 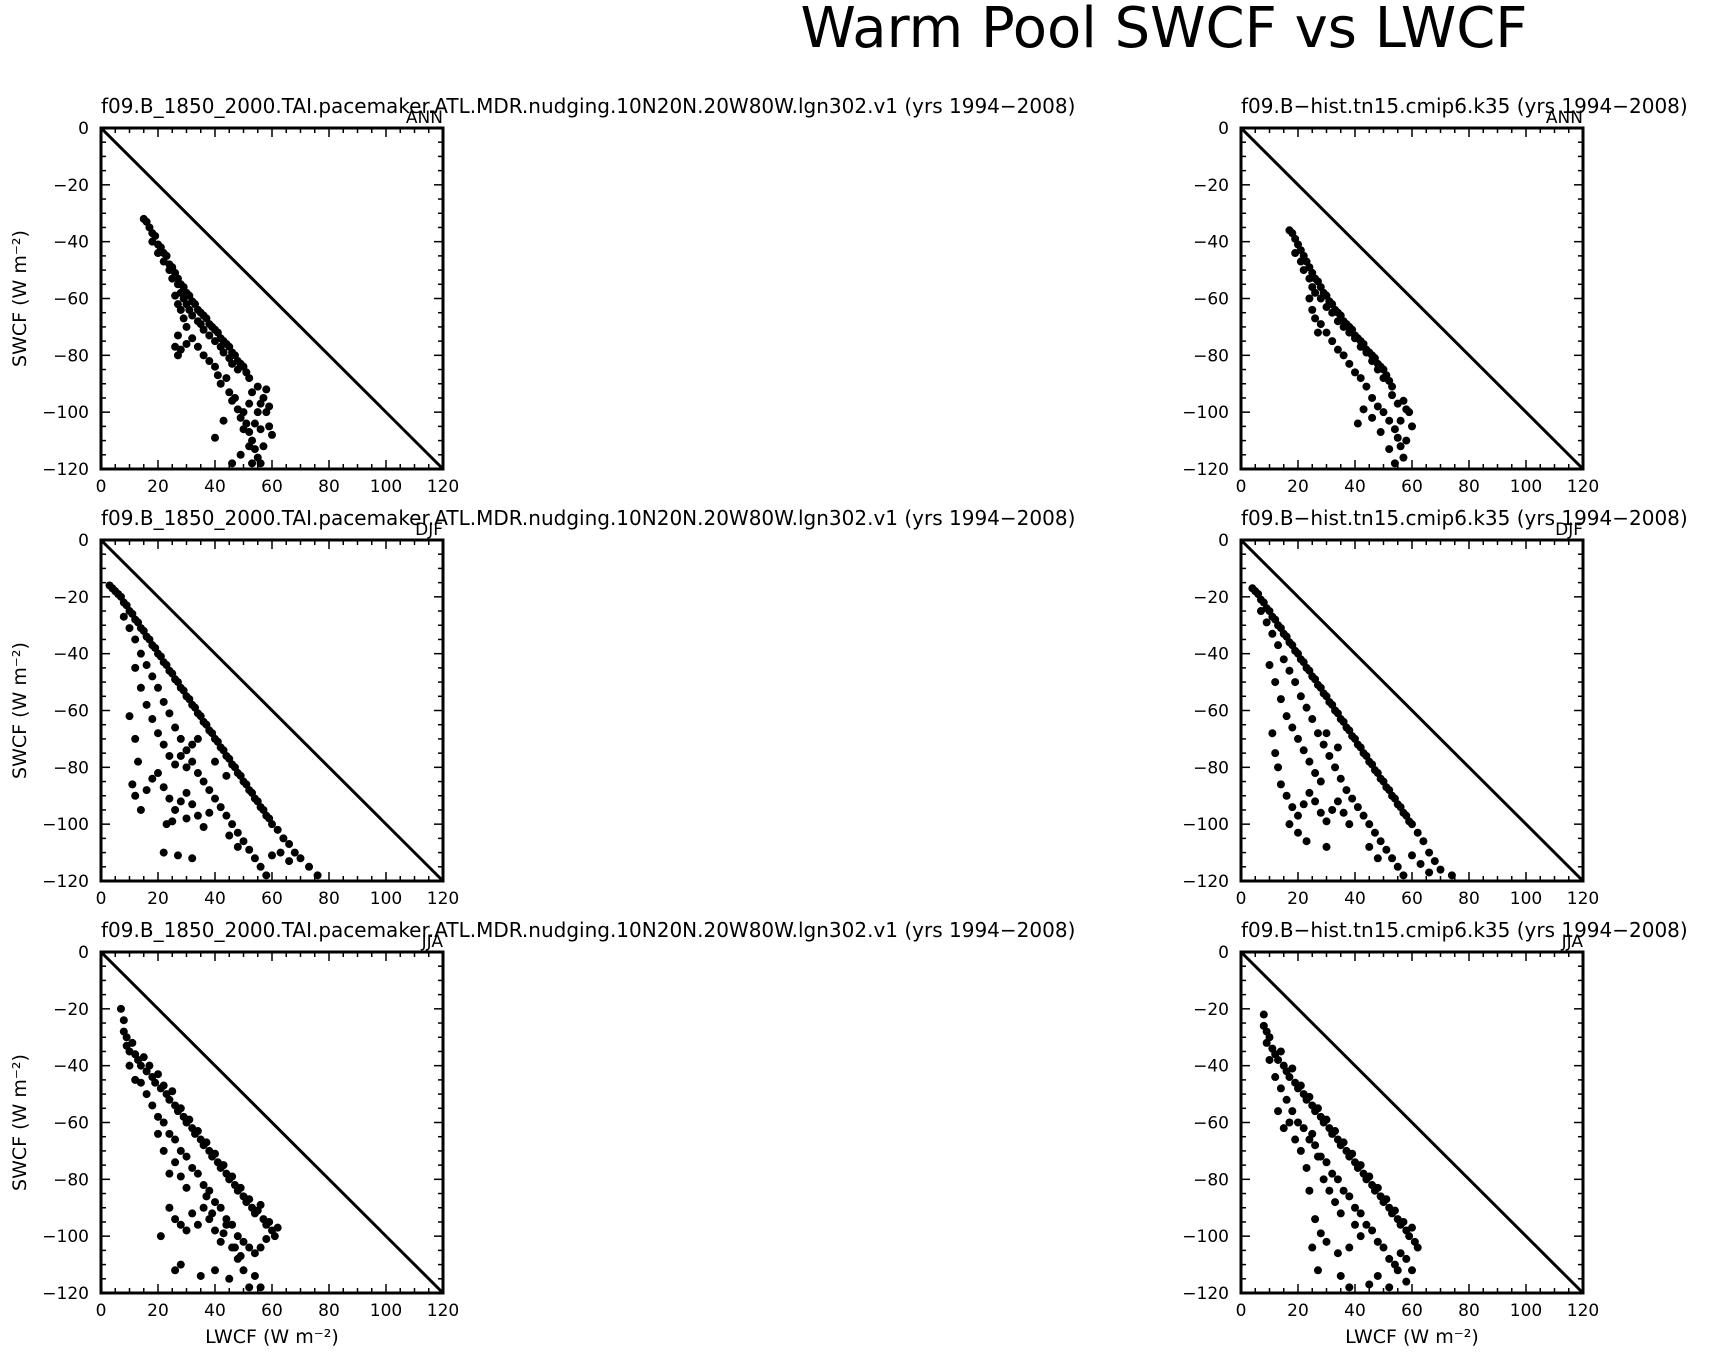 What do you see at coordinates (1205, 470) in the screenshot?
I see `y-tick-label: −120` at bounding box center [1205, 470].